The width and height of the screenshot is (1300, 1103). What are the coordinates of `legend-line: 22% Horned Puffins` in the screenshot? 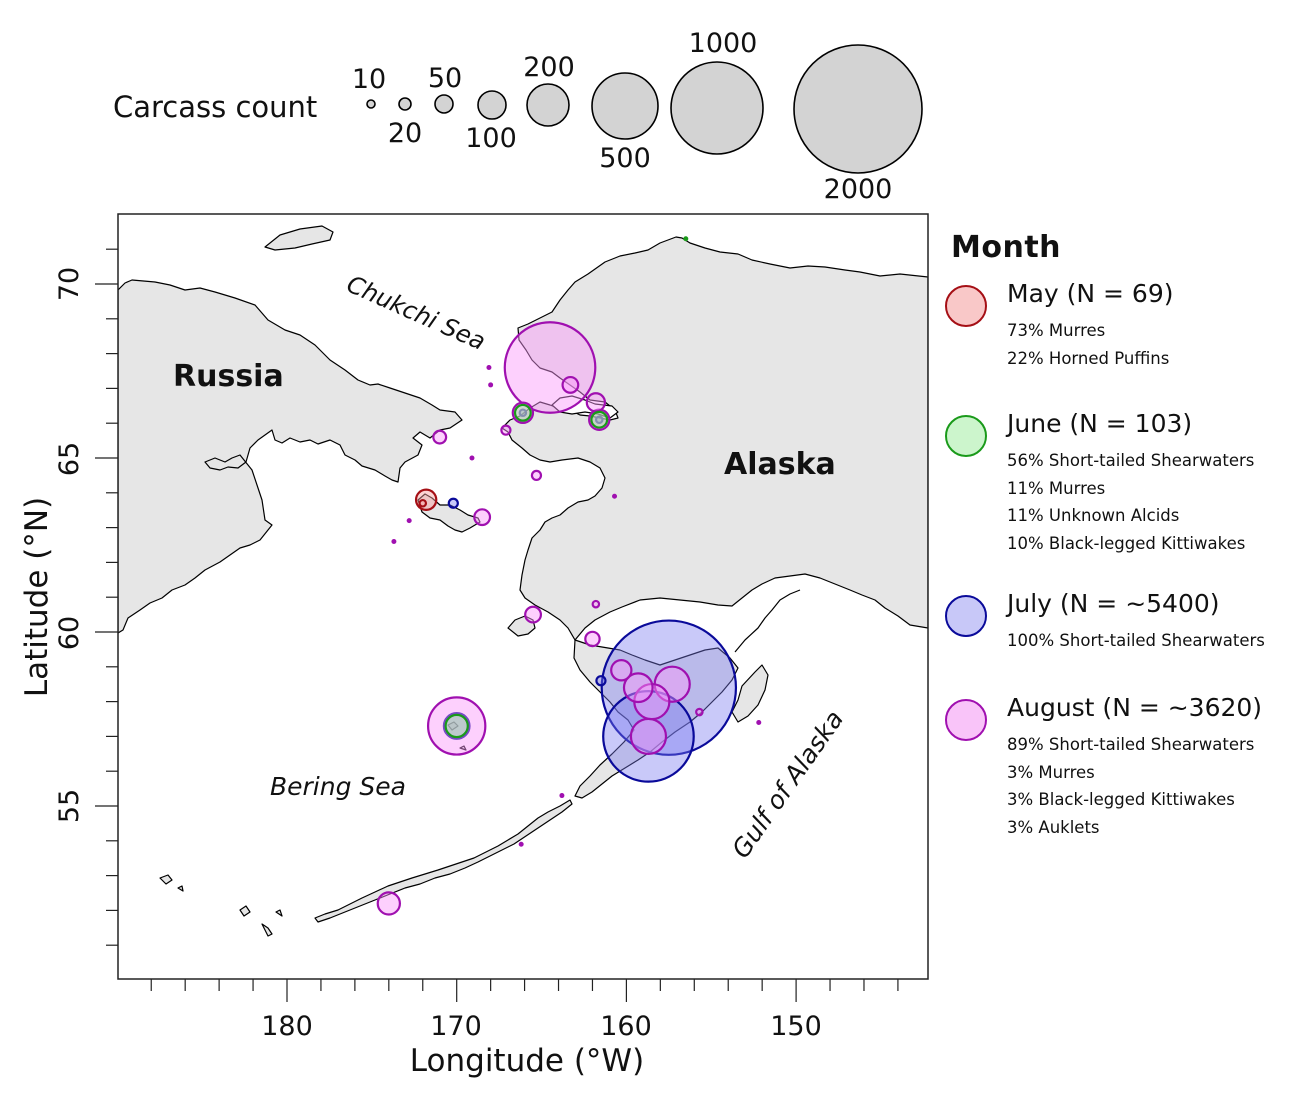 It's located at (1088, 358).